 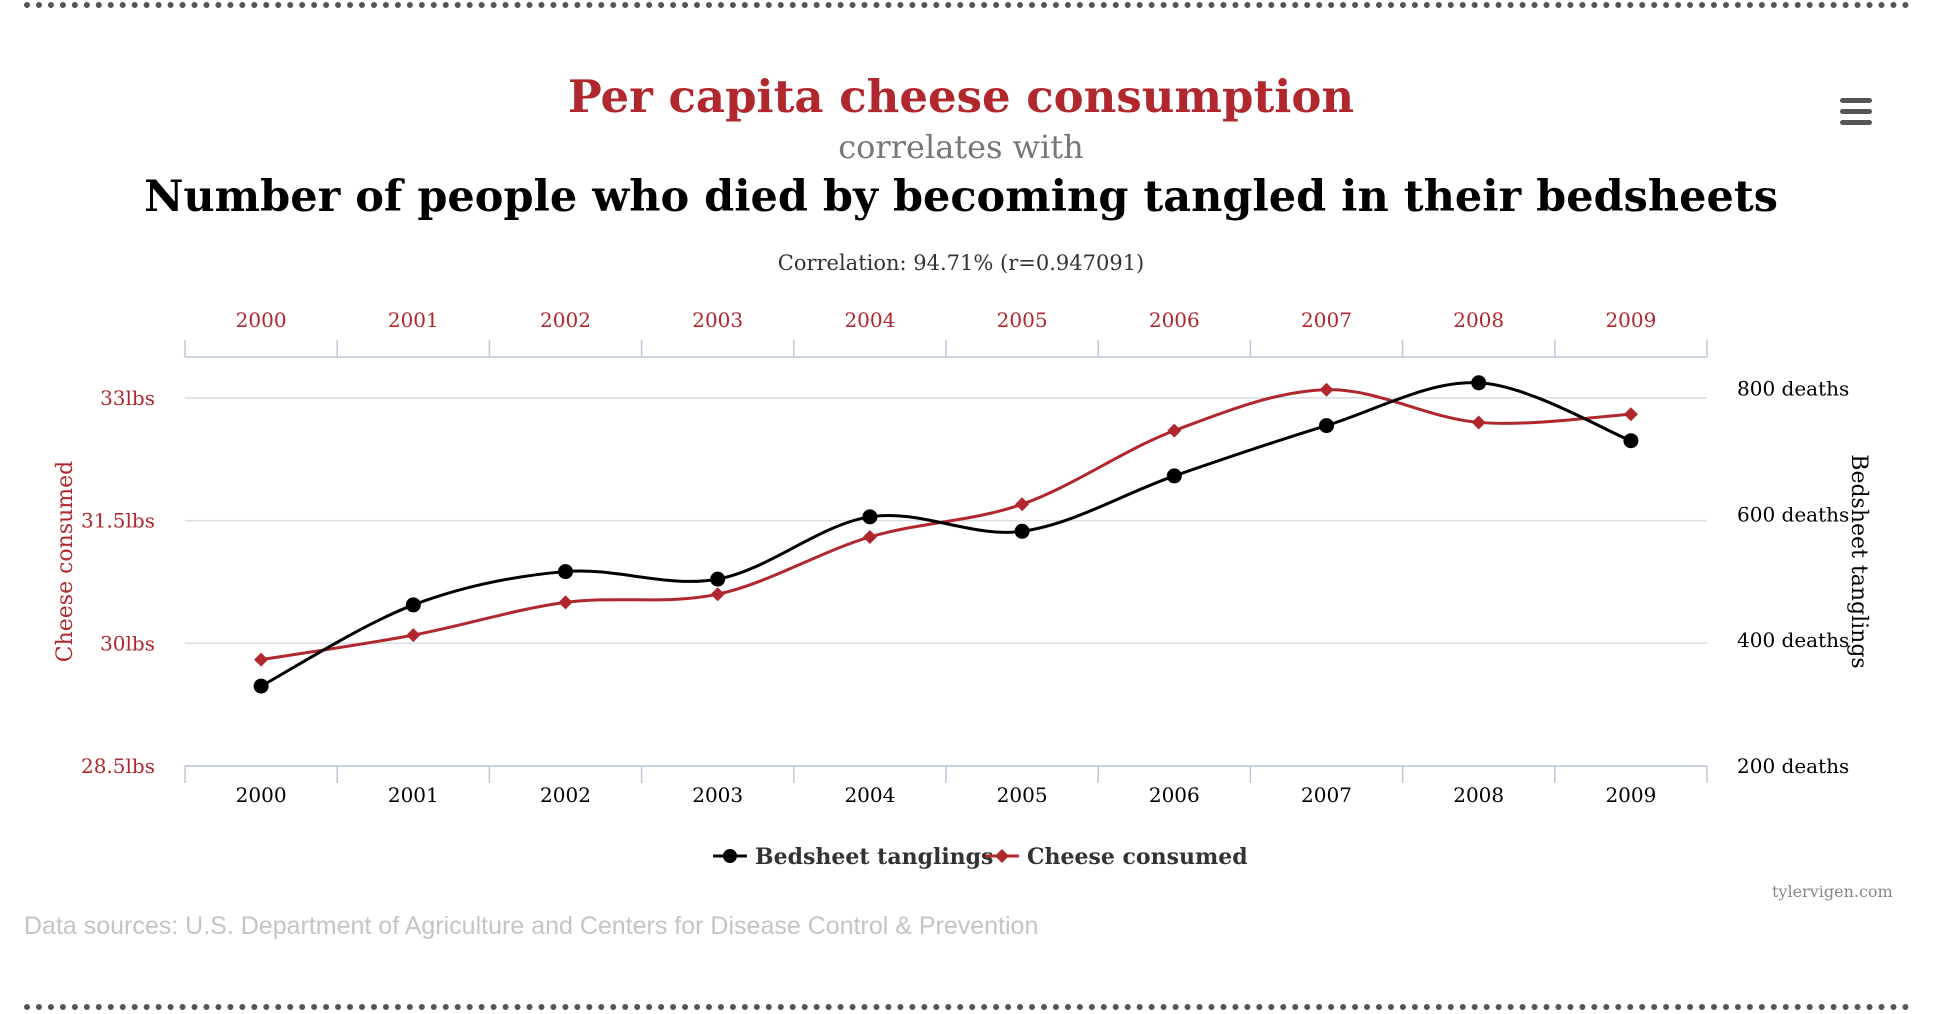 What do you see at coordinates (1137, 857) in the screenshot?
I see `legend-label-cheese-consumed: Cheese consumed` at bounding box center [1137, 857].